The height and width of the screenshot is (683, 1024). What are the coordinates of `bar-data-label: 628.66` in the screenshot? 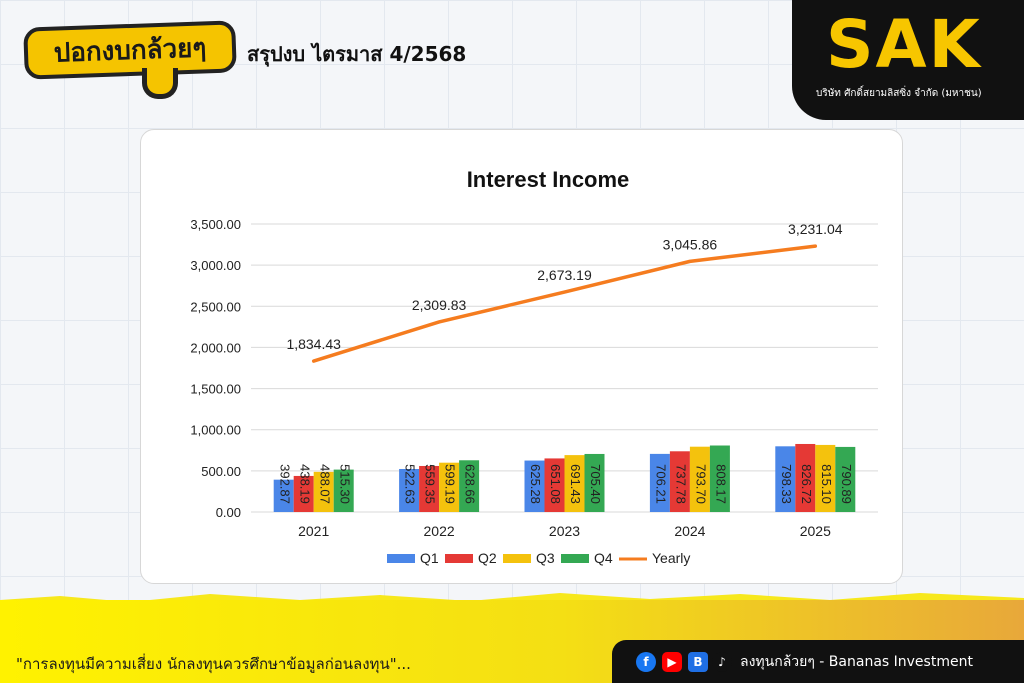 It's located at (470, 484).